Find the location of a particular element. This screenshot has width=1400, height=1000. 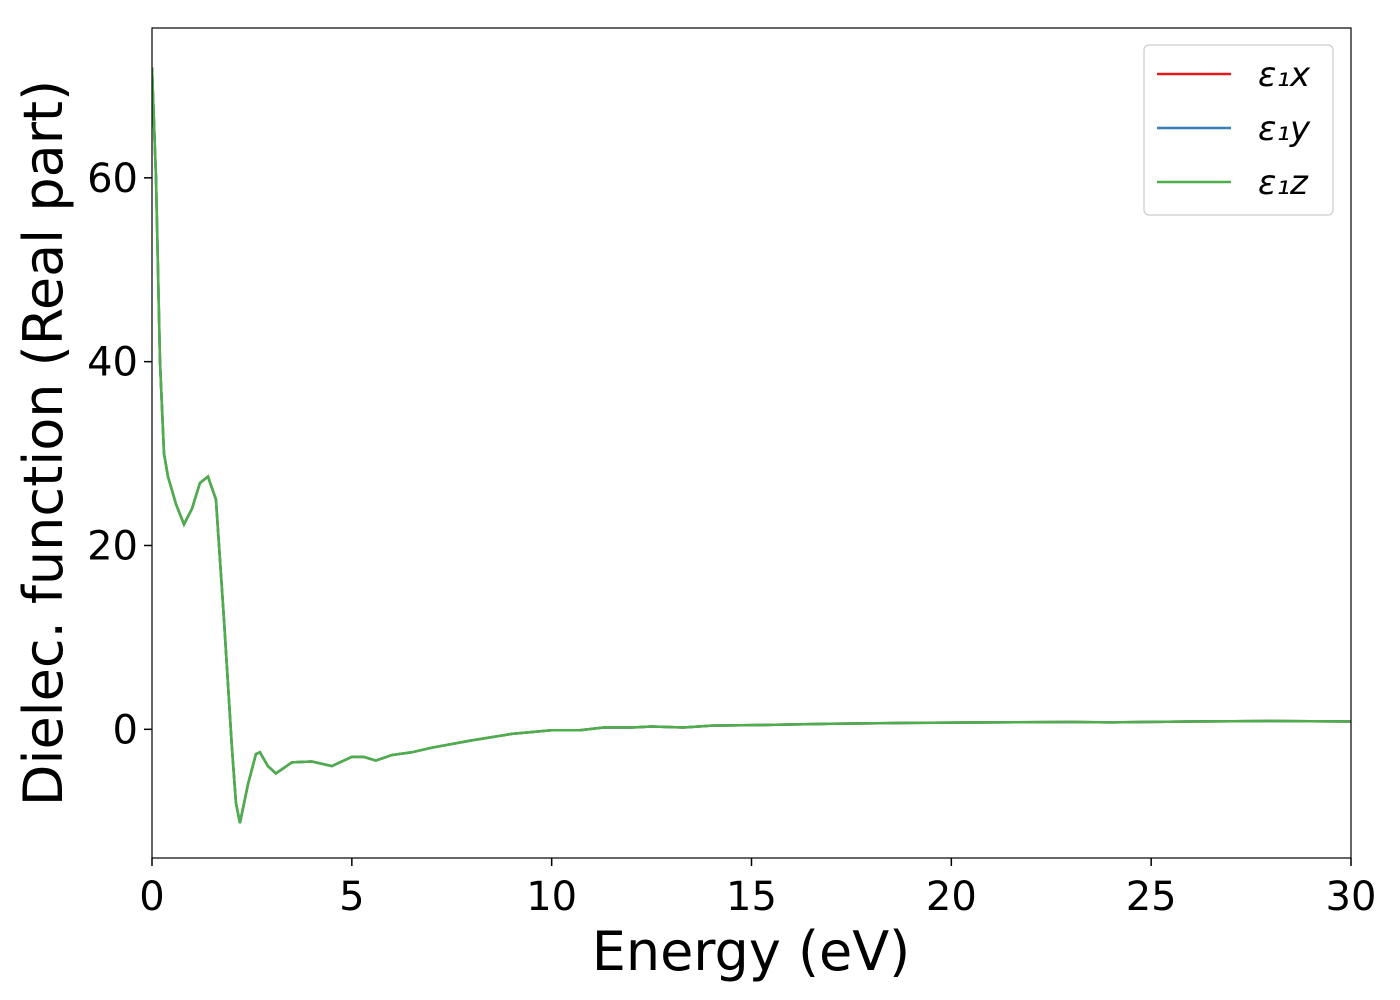

legend-box is located at coordinates (1238, 130).